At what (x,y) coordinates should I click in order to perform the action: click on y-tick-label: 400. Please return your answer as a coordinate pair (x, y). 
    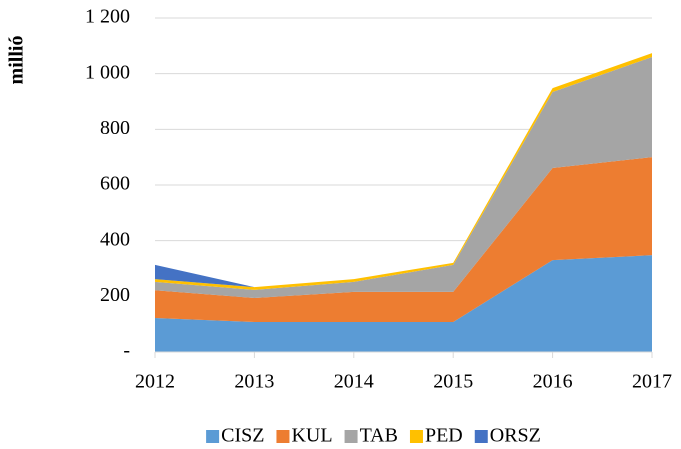
    Looking at the image, I should click on (115, 239).